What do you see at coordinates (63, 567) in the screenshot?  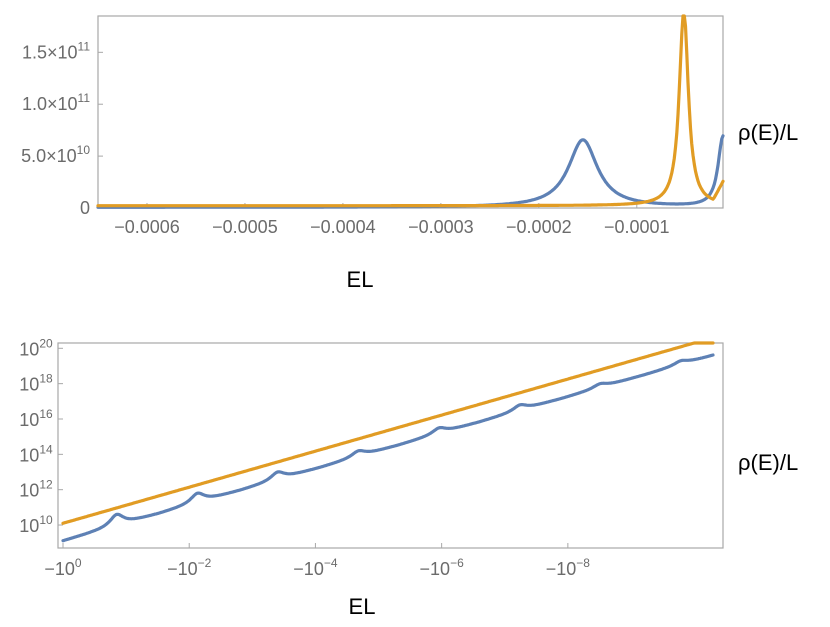 I see `bottom-x-tick-label: −100` at bounding box center [63, 567].